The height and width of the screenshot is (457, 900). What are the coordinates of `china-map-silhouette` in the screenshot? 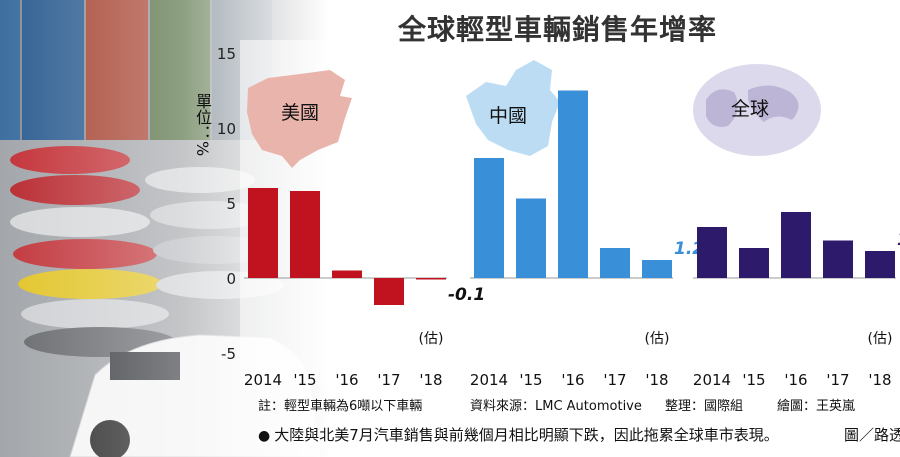 It's located at (513, 108).